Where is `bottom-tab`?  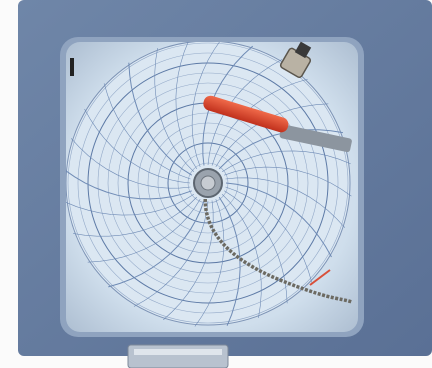 bottom-tab is located at coordinates (178, 356).